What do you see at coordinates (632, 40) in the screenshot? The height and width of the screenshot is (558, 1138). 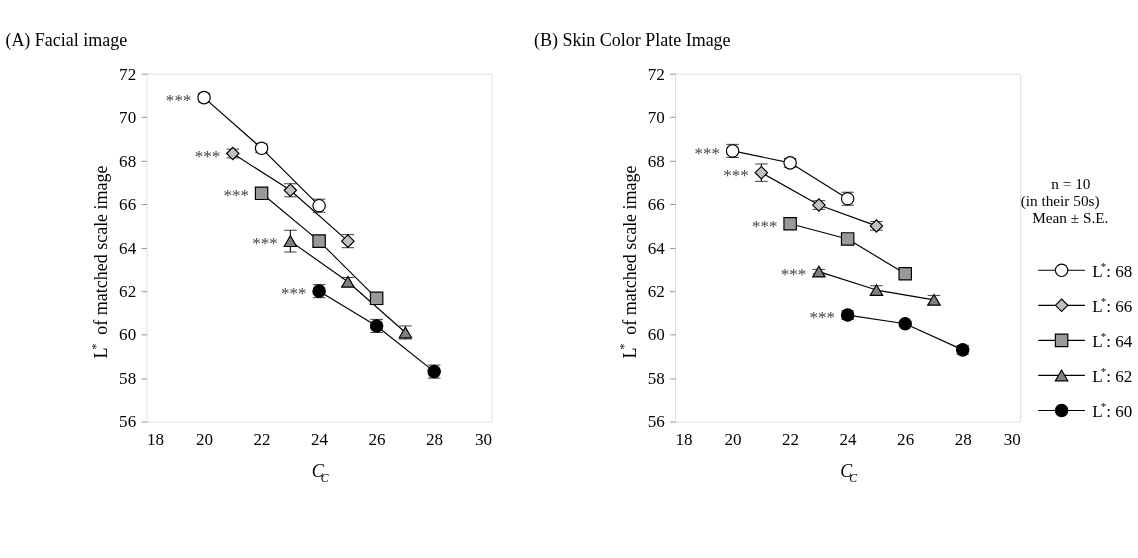 I see `chart-title: (B) Skin Color Plate Image` at bounding box center [632, 40].